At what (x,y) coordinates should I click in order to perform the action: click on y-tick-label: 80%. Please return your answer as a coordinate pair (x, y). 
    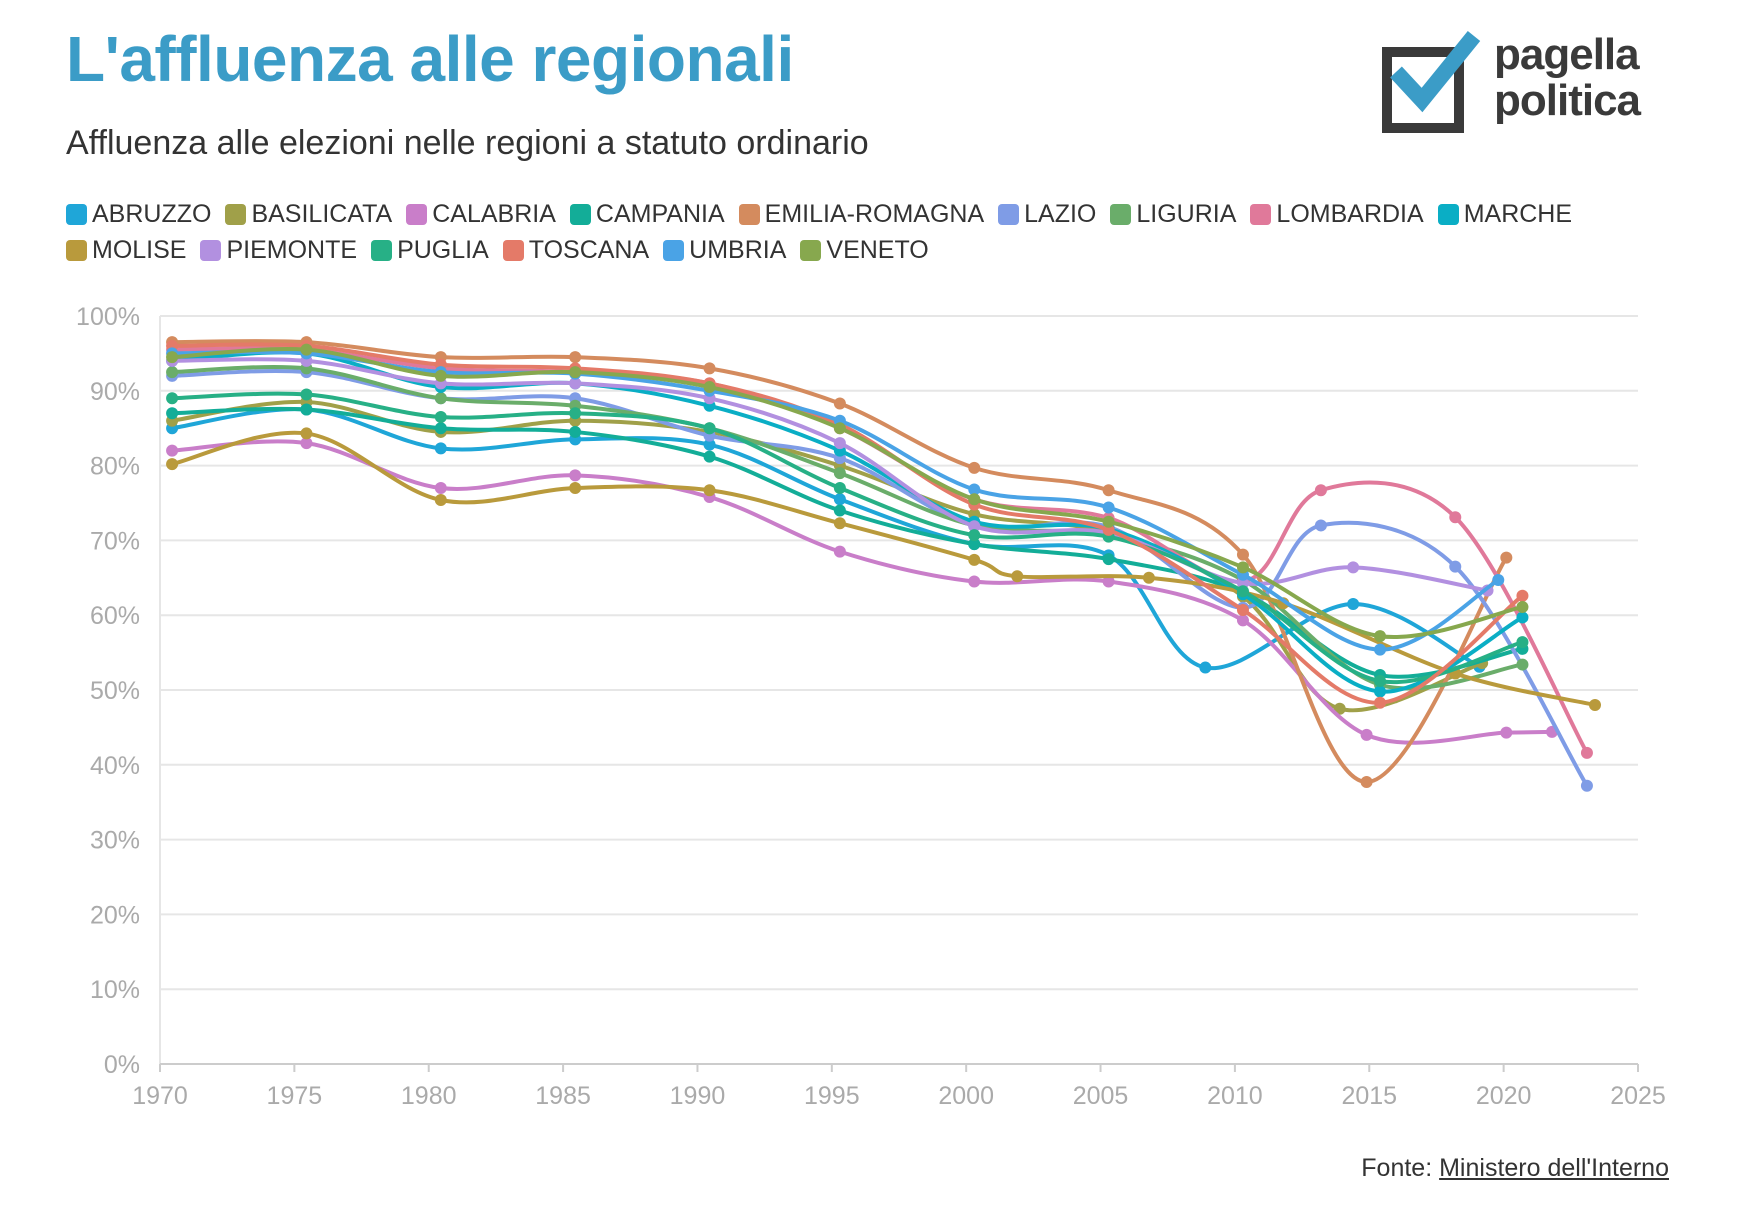
    Looking at the image, I should click on (115, 467).